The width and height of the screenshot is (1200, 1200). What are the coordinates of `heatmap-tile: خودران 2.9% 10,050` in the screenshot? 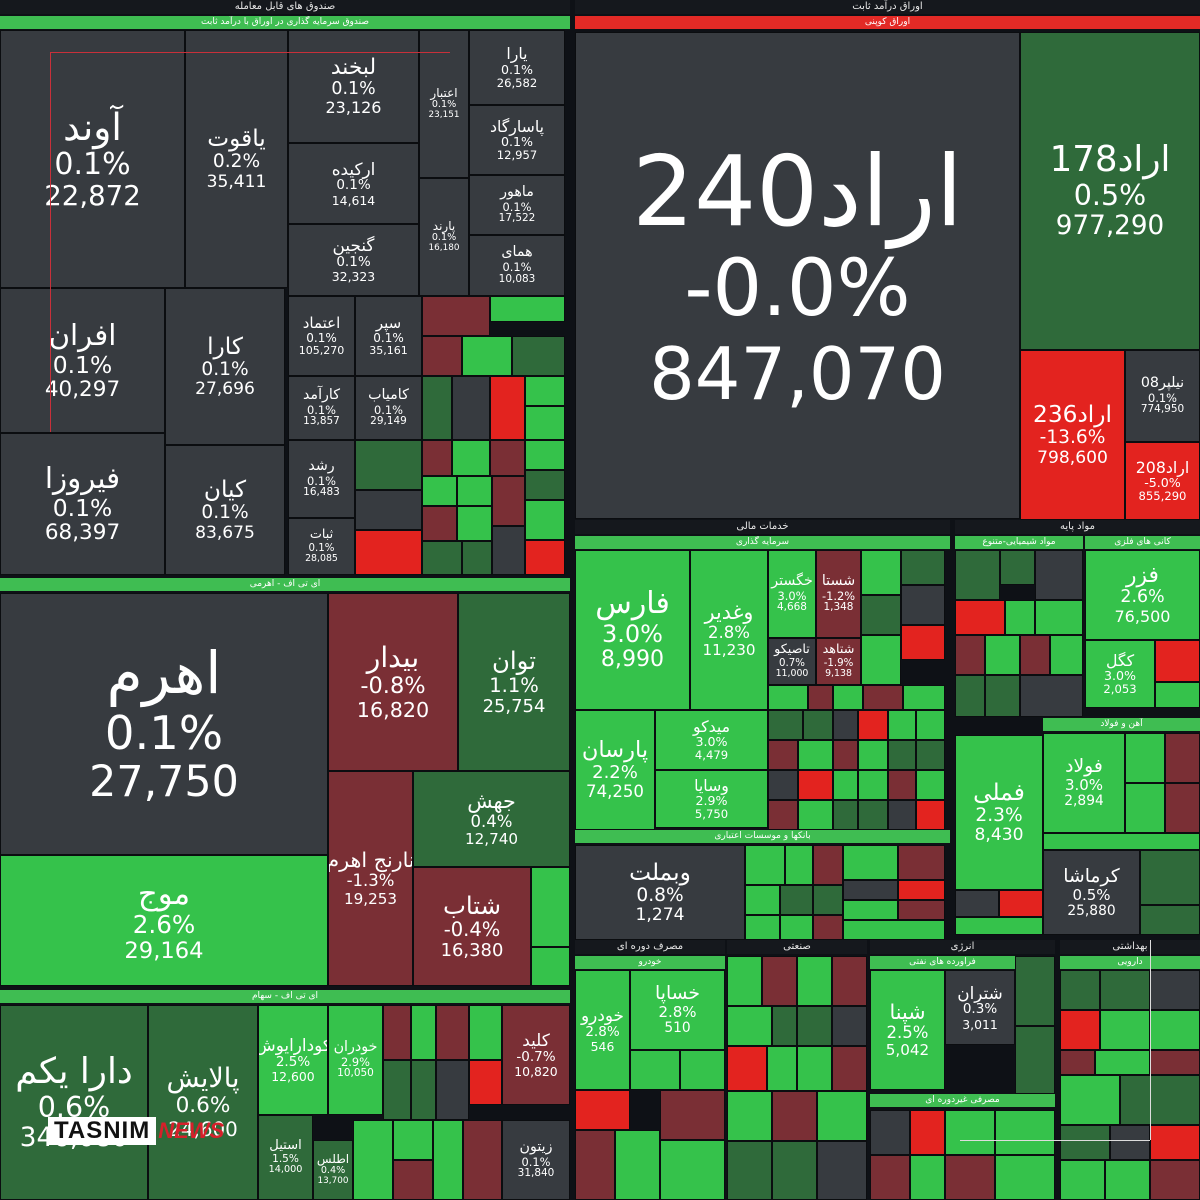 It's located at (355, 1060).